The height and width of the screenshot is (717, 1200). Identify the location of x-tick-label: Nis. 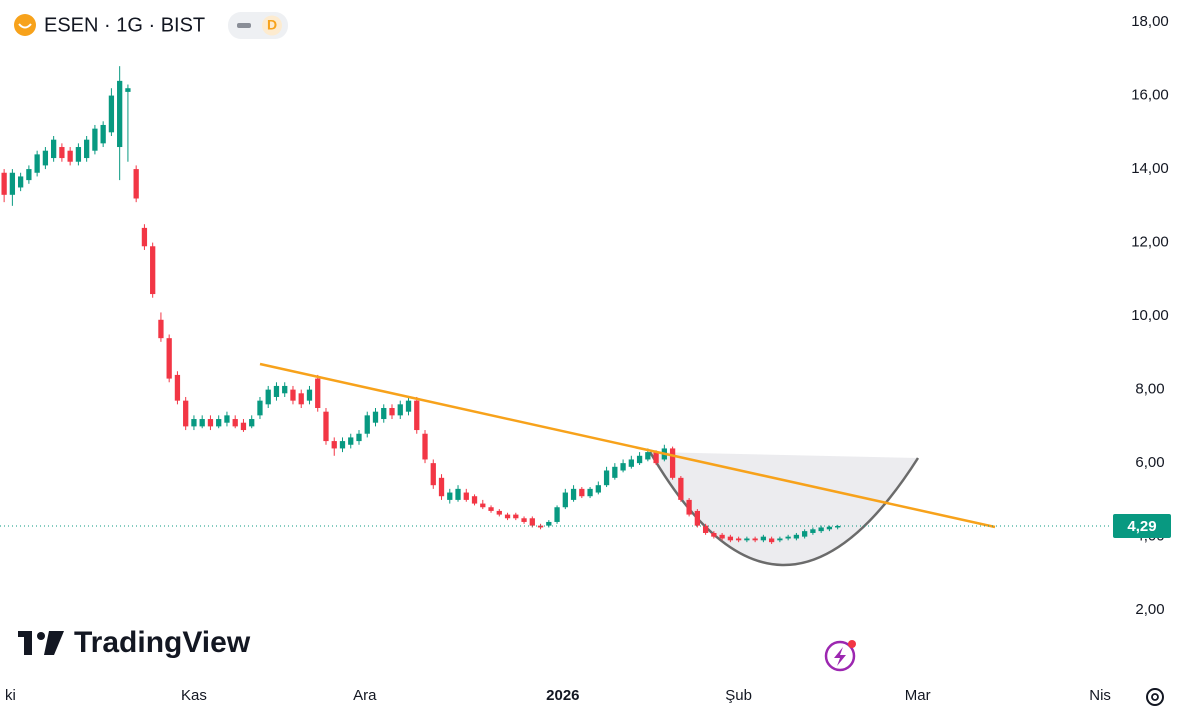
(1100, 695).